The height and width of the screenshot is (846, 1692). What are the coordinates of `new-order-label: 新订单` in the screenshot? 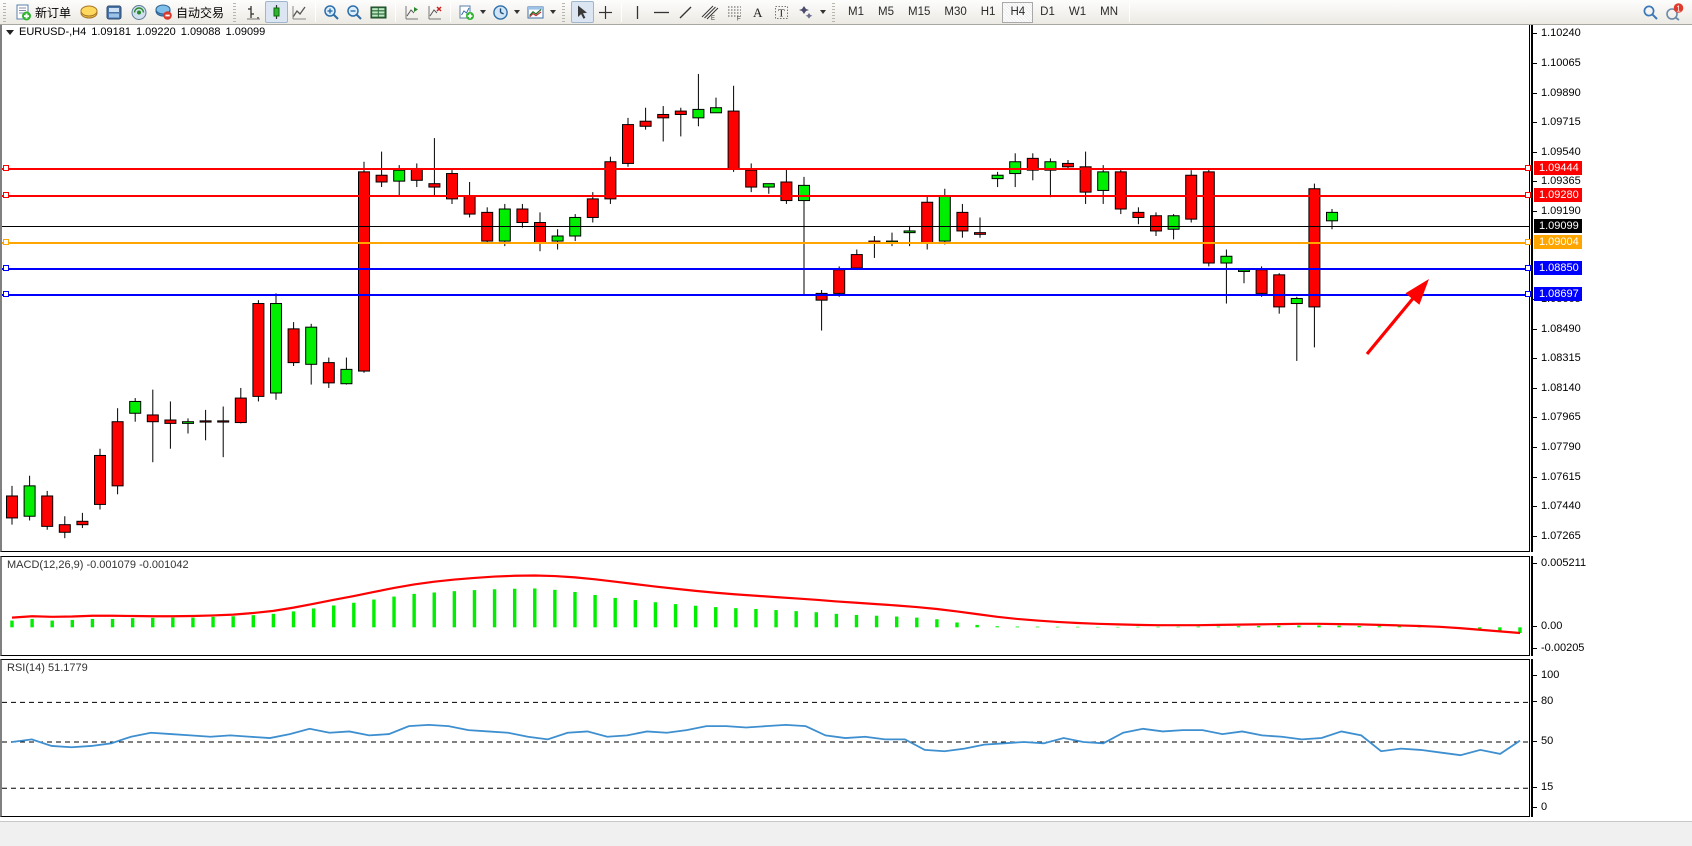 It's located at (53, 12).